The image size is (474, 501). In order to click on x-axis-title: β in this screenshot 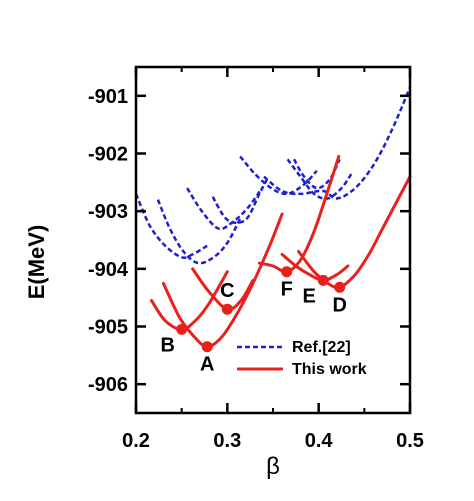, I will do `click(273, 466)`.